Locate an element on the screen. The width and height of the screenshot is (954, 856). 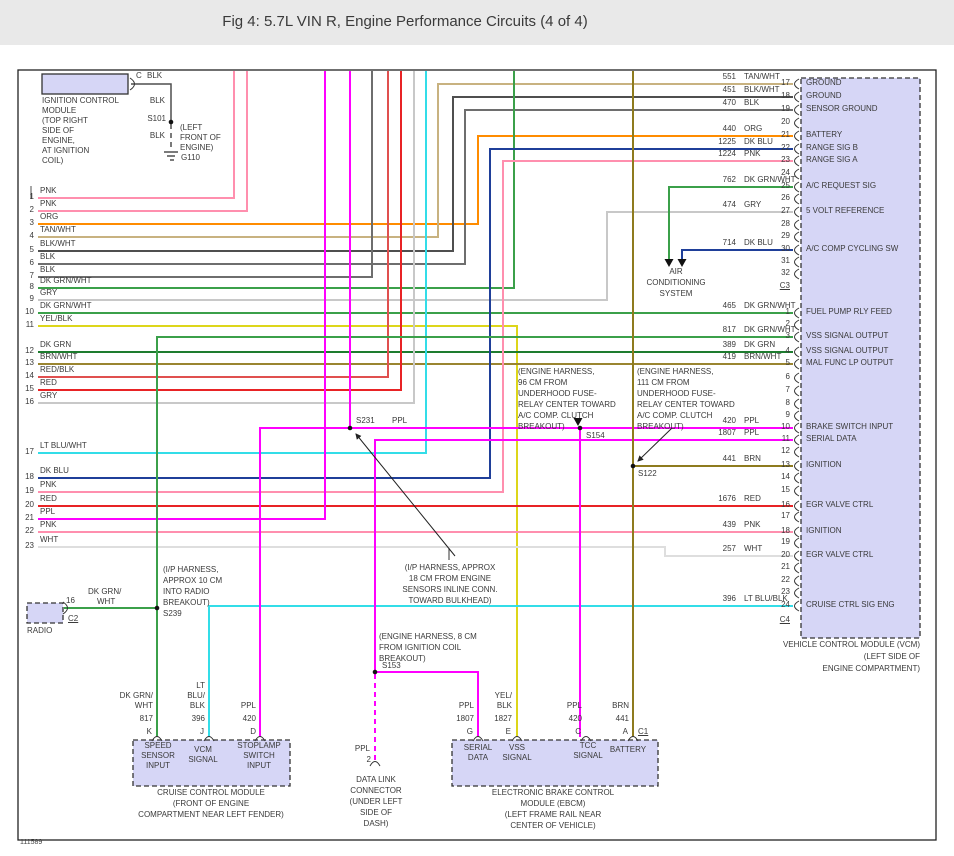
splice-s231-label: S231 is located at coordinates (365, 420).